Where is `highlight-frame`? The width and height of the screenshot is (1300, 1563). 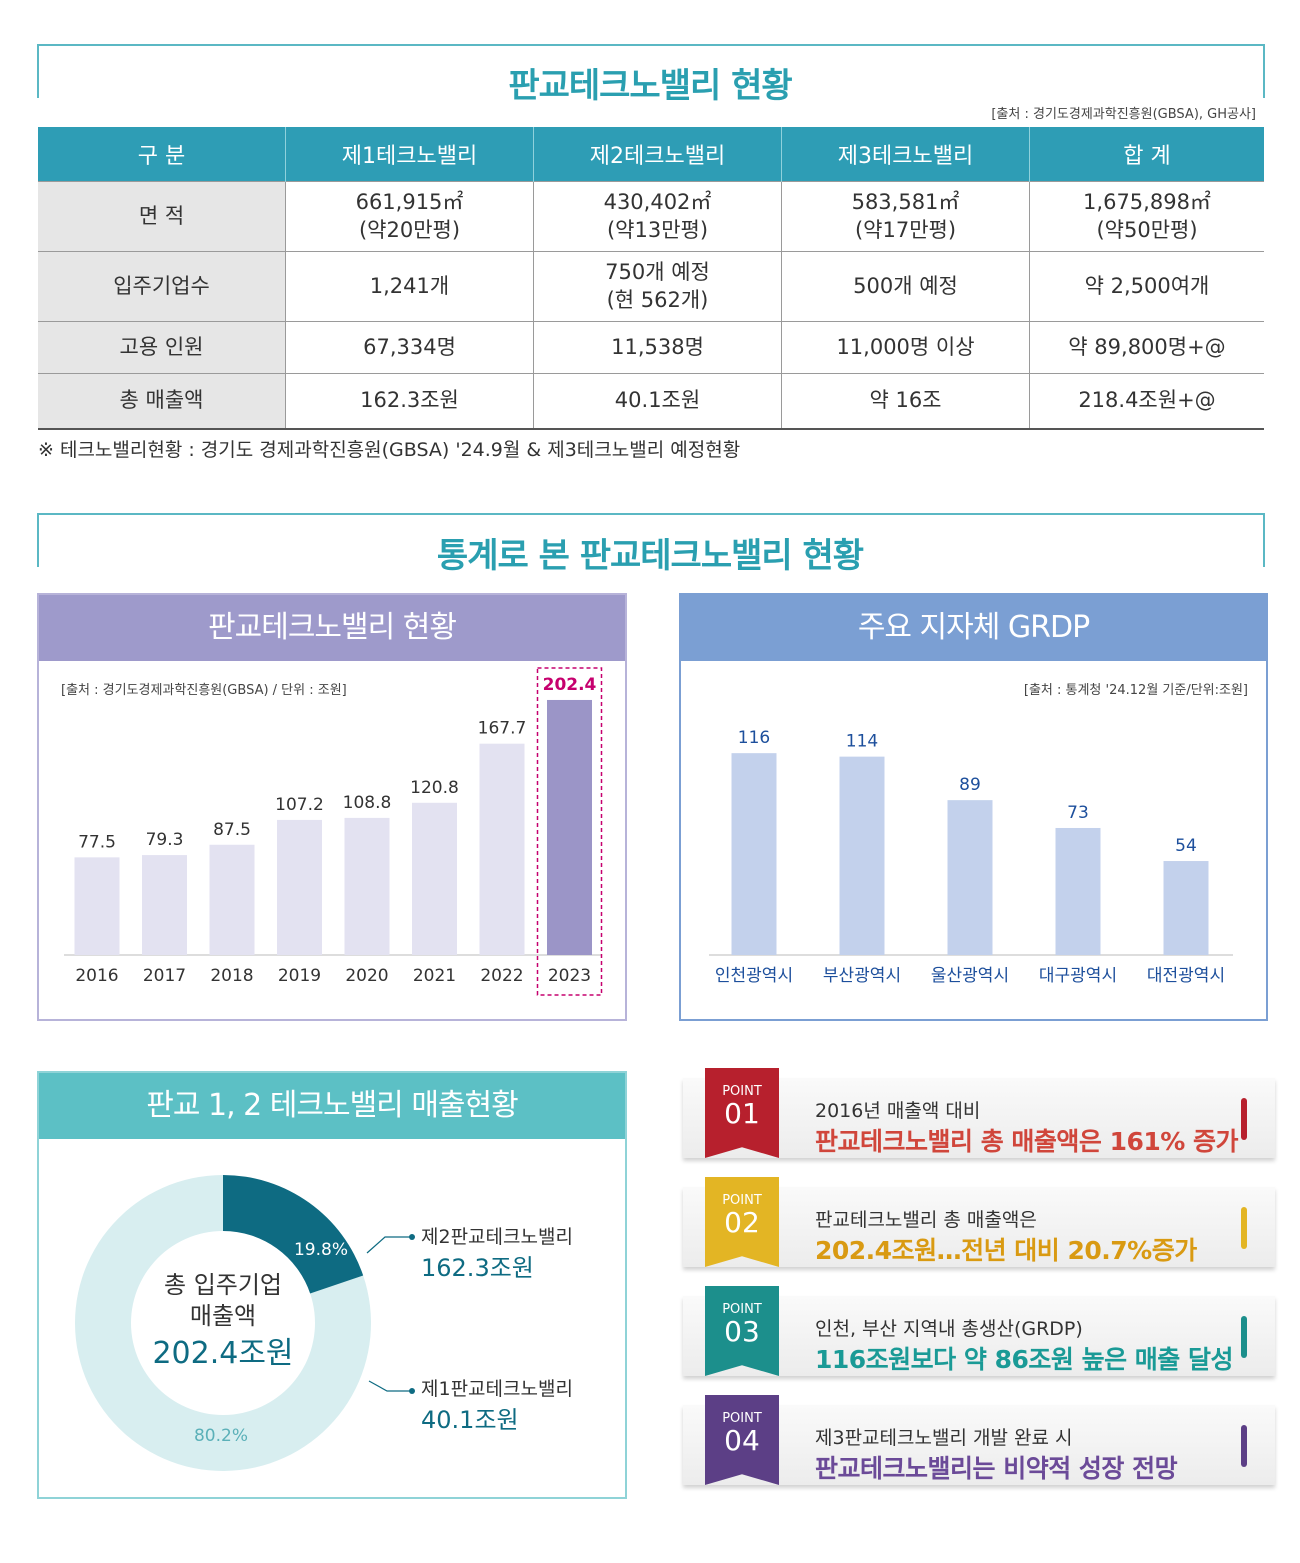 highlight-frame is located at coordinates (569, 831).